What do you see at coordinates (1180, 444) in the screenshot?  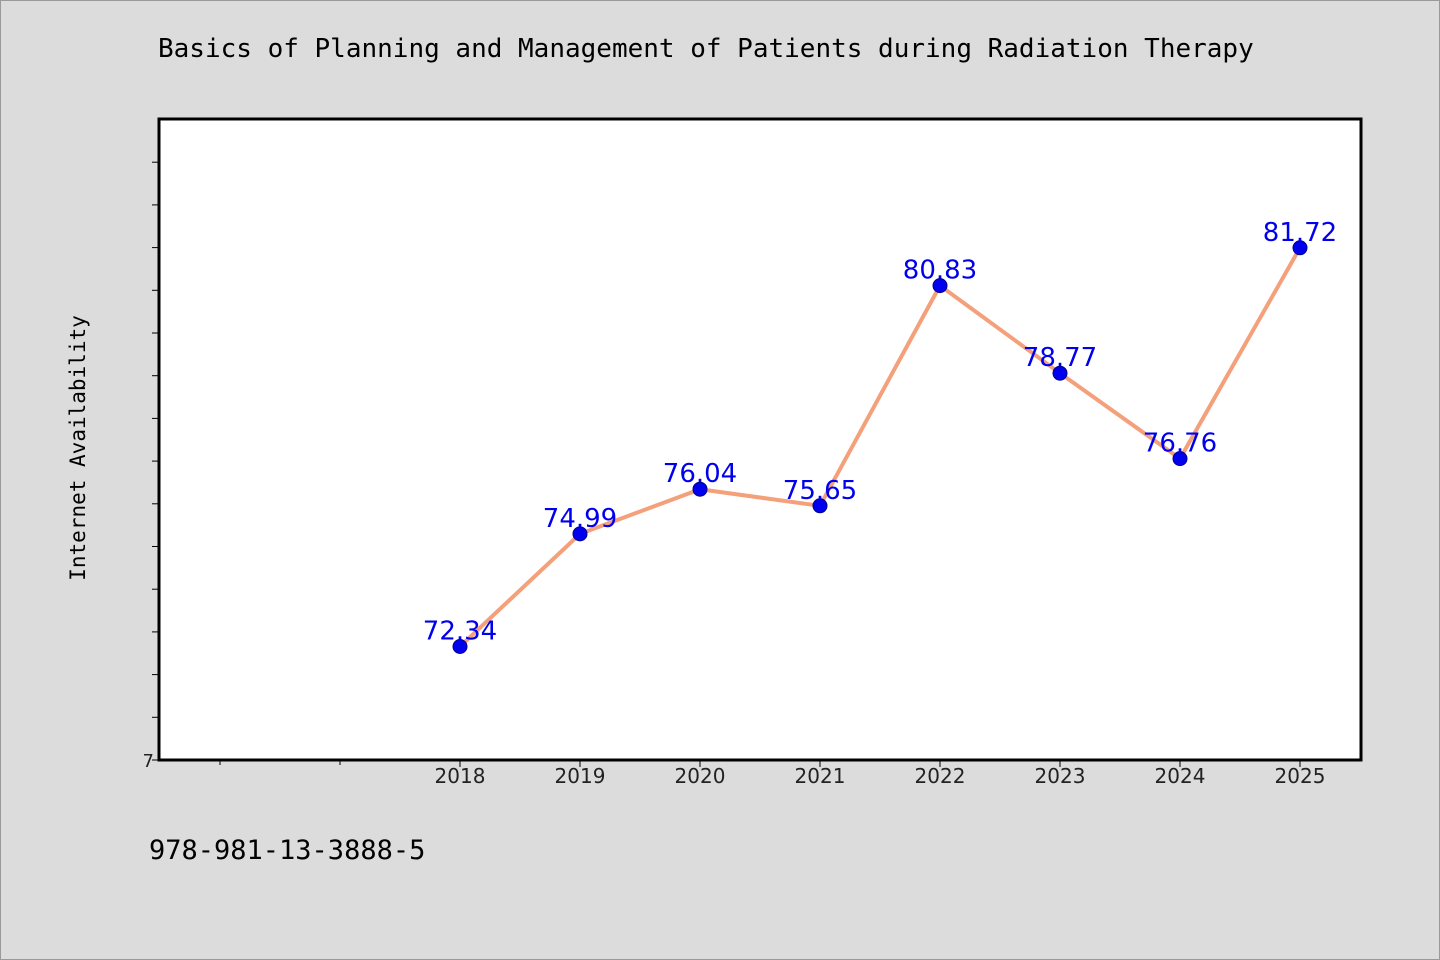 I see `data-label: 76.76` at bounding box center [1180, 444].